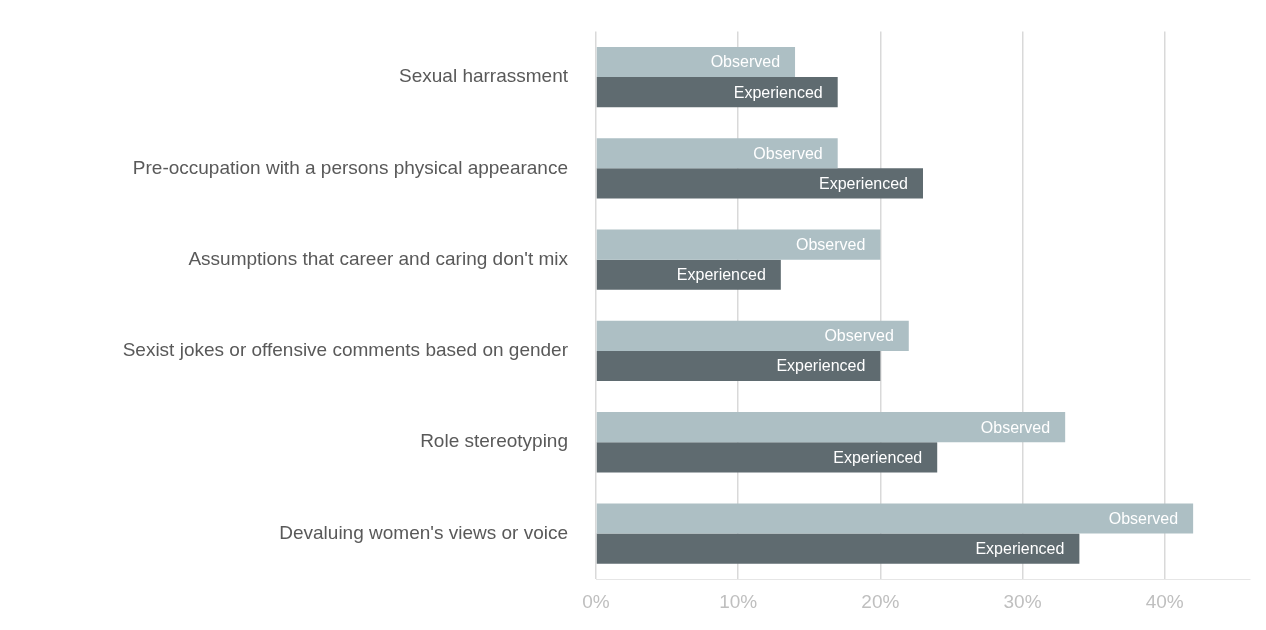 The height and width of the screenshot is (630, 1266). I want to click on x-tick-label: 30%, so click(1022, 601).